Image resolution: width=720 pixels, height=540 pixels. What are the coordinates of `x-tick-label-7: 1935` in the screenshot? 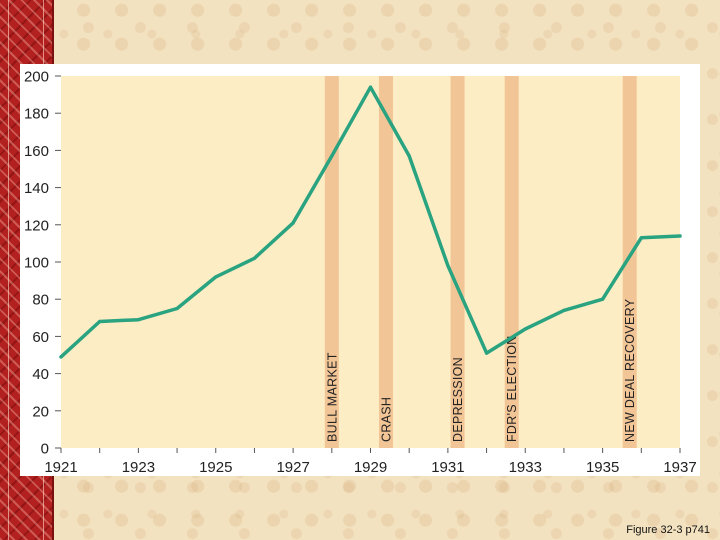 It's located at (602, 467).